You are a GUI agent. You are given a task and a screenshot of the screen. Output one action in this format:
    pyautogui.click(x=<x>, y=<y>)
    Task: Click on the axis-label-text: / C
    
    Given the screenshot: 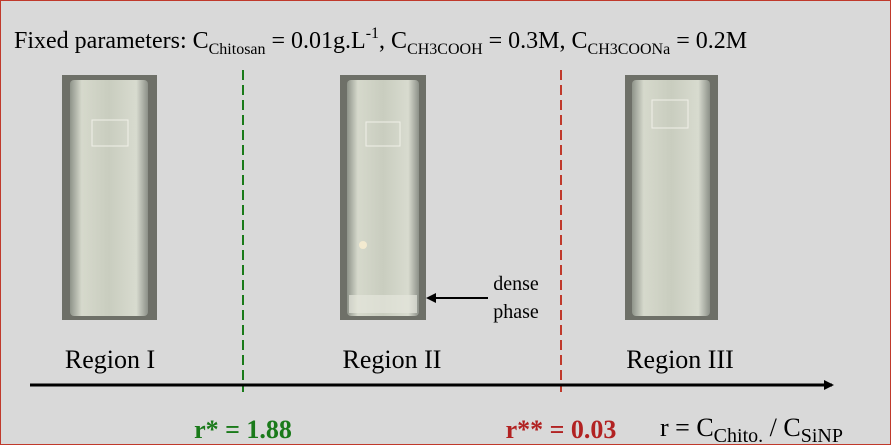 What is the action you would take?
    pyautogui.click(x=782, y=427)
    